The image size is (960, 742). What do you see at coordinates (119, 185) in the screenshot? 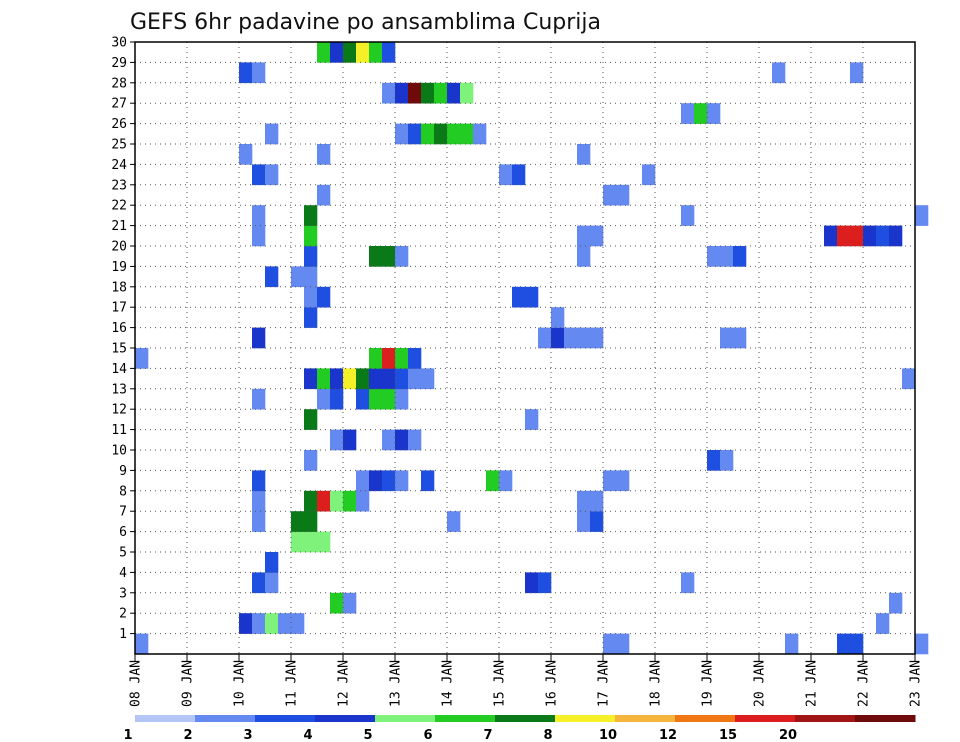
I see `y-tick-label: 23` at bounding box center [119, 185].